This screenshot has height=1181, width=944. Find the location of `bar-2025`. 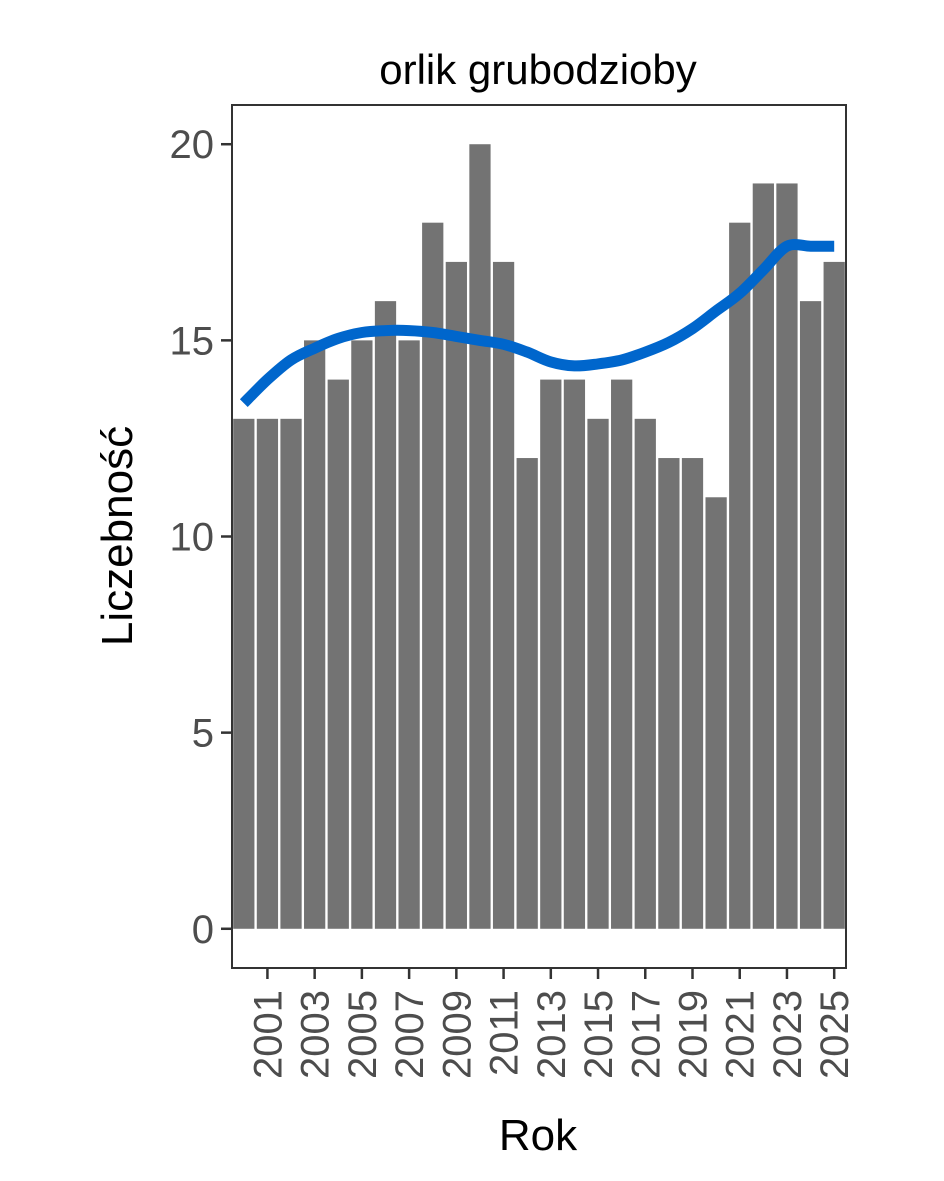

bar-2025 is located at coordinates (834, 595).